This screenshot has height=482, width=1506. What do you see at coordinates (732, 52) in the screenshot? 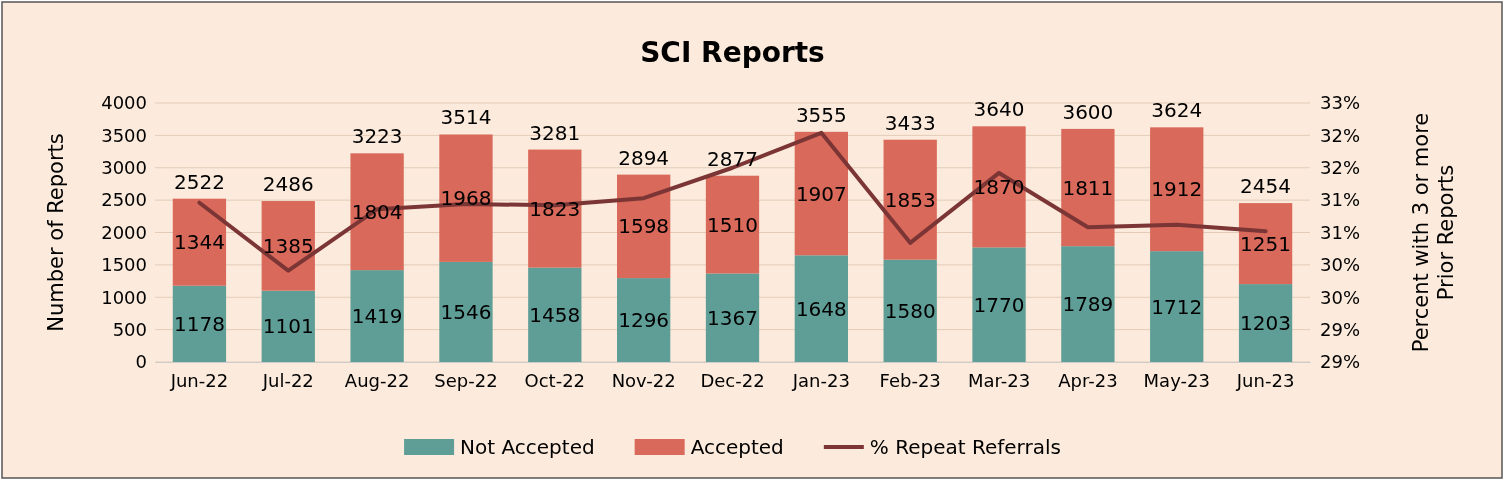
I see `chart-title: SCI Reports` at bounding box center [732, 52].